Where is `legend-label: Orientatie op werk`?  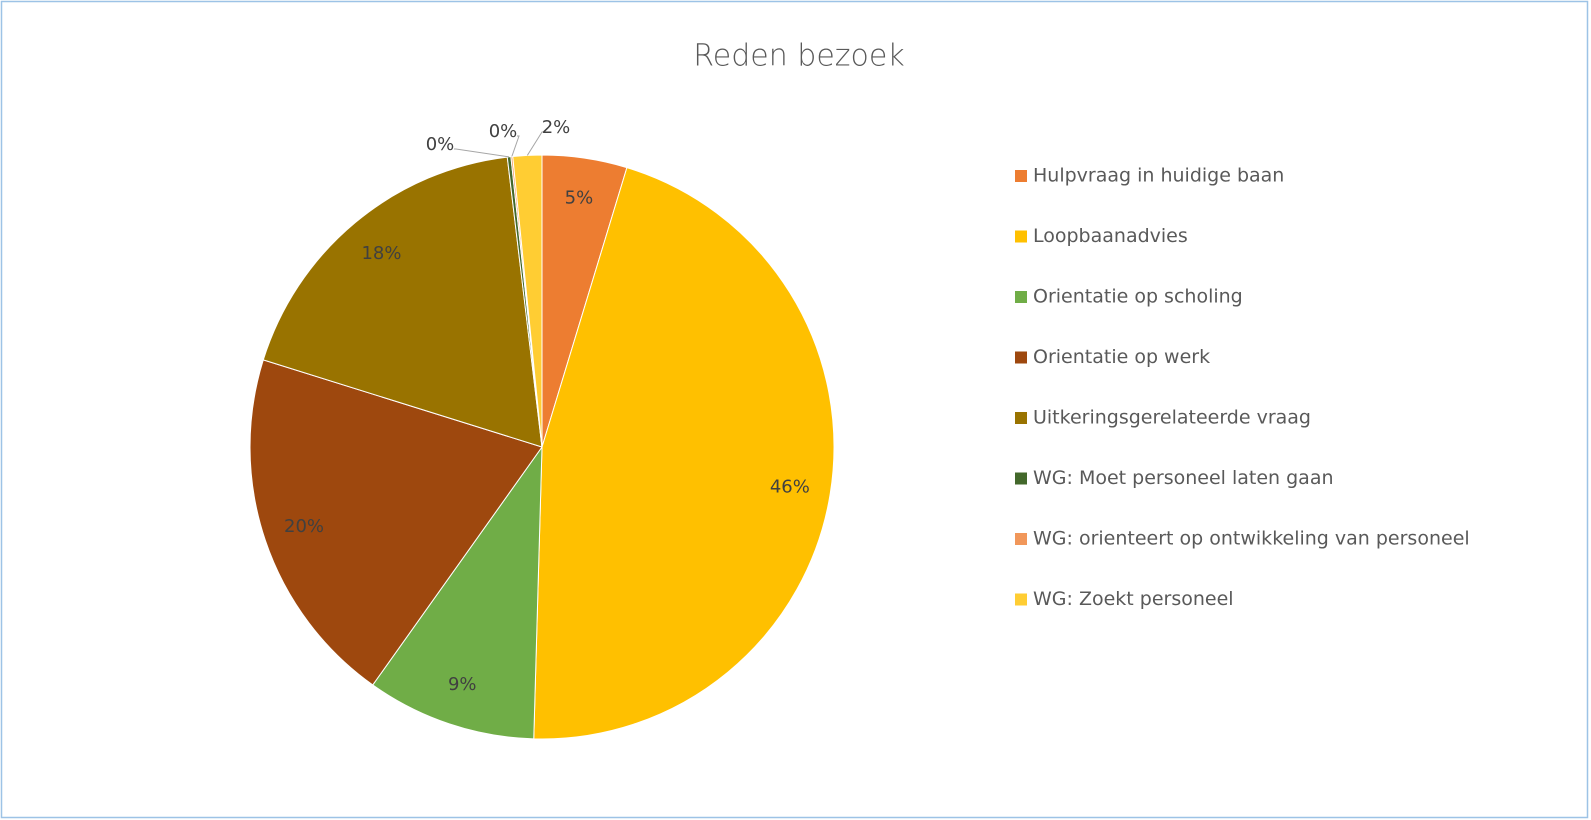 legend-label: Orientatie op werk is located at coordinates (1121, 357).